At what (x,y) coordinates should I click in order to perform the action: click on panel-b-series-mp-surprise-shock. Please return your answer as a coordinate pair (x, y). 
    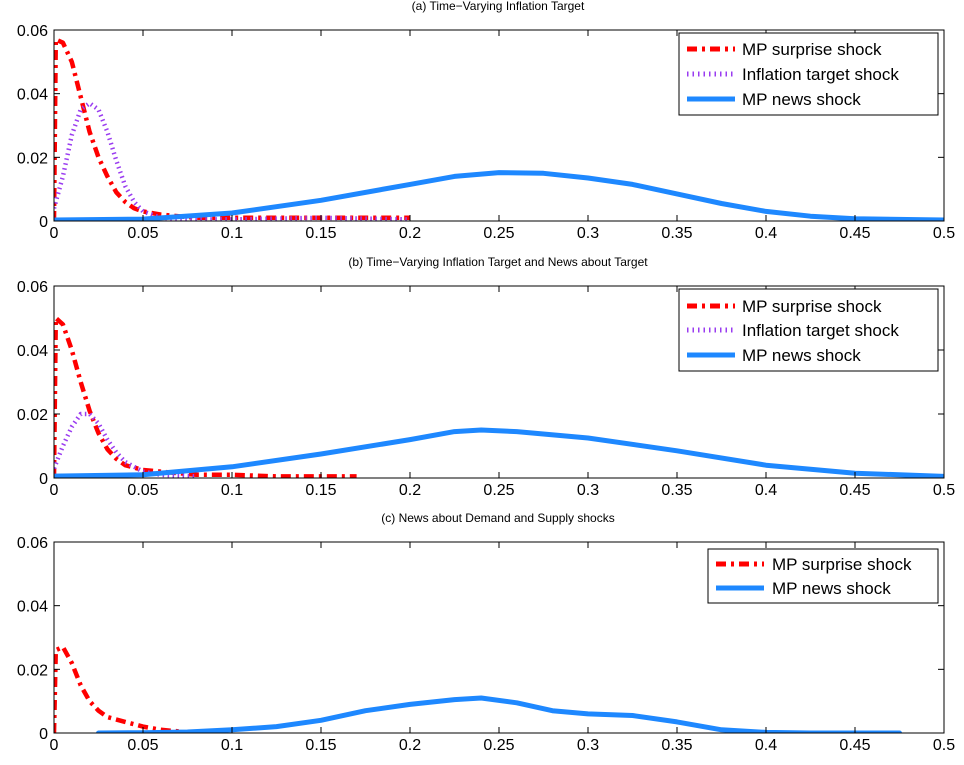
    Looking at the image, I should click on (205, 396).